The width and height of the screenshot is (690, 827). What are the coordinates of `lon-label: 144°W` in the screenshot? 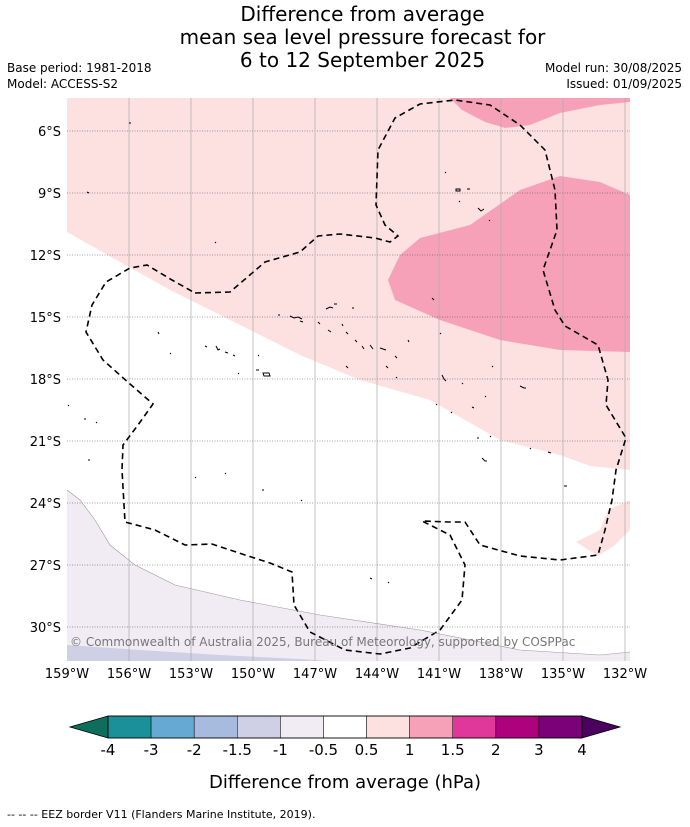 It's located at (377, 674).